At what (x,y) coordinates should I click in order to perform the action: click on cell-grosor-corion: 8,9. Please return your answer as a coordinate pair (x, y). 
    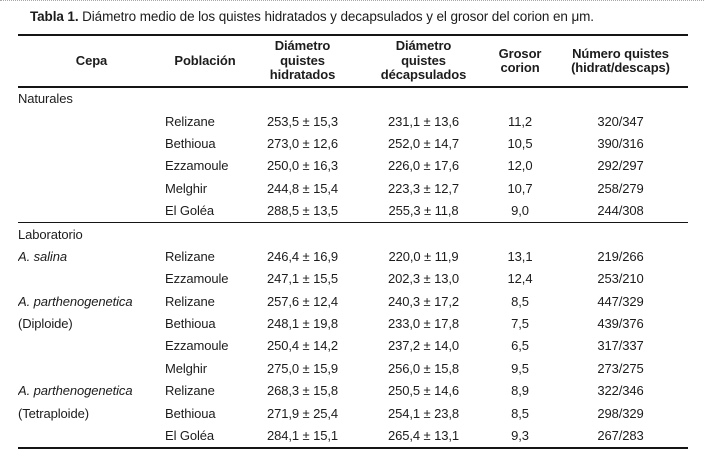
    Looking at the image, I should click on (520, 391).